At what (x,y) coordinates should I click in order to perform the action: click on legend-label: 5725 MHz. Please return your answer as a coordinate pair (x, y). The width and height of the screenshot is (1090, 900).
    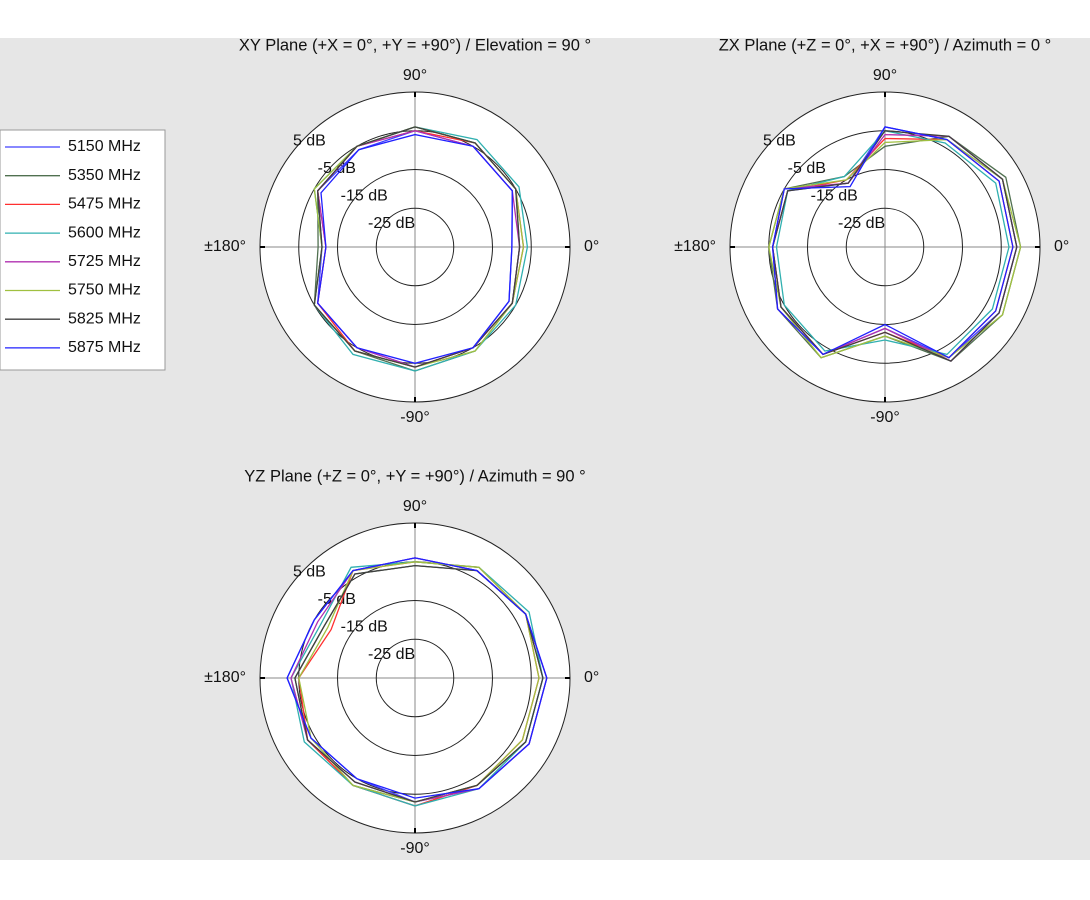
    Looking at the image, I should click on (104, 261).